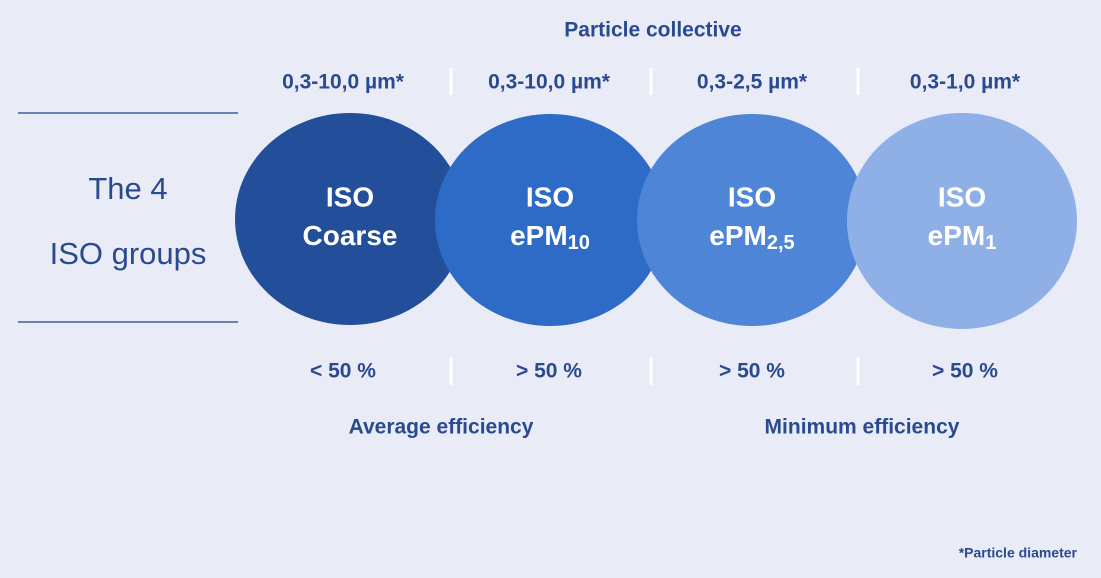  I want to click on group-label-main: Coarse, so click(350, 235).